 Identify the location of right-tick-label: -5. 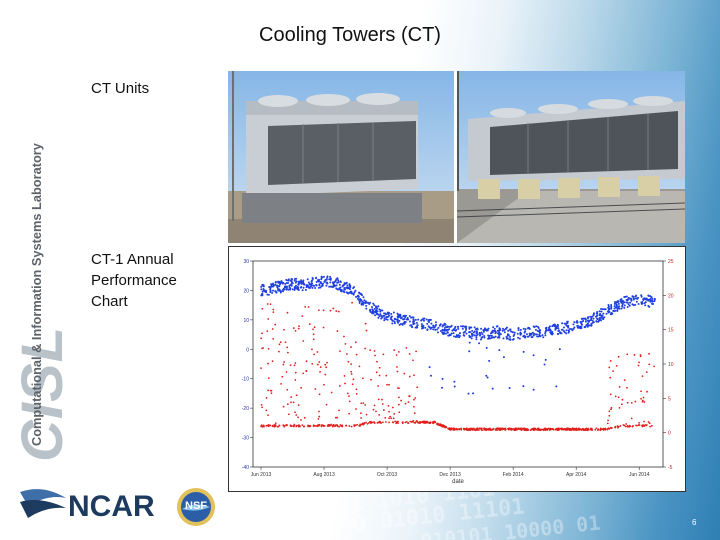
(670, 468).